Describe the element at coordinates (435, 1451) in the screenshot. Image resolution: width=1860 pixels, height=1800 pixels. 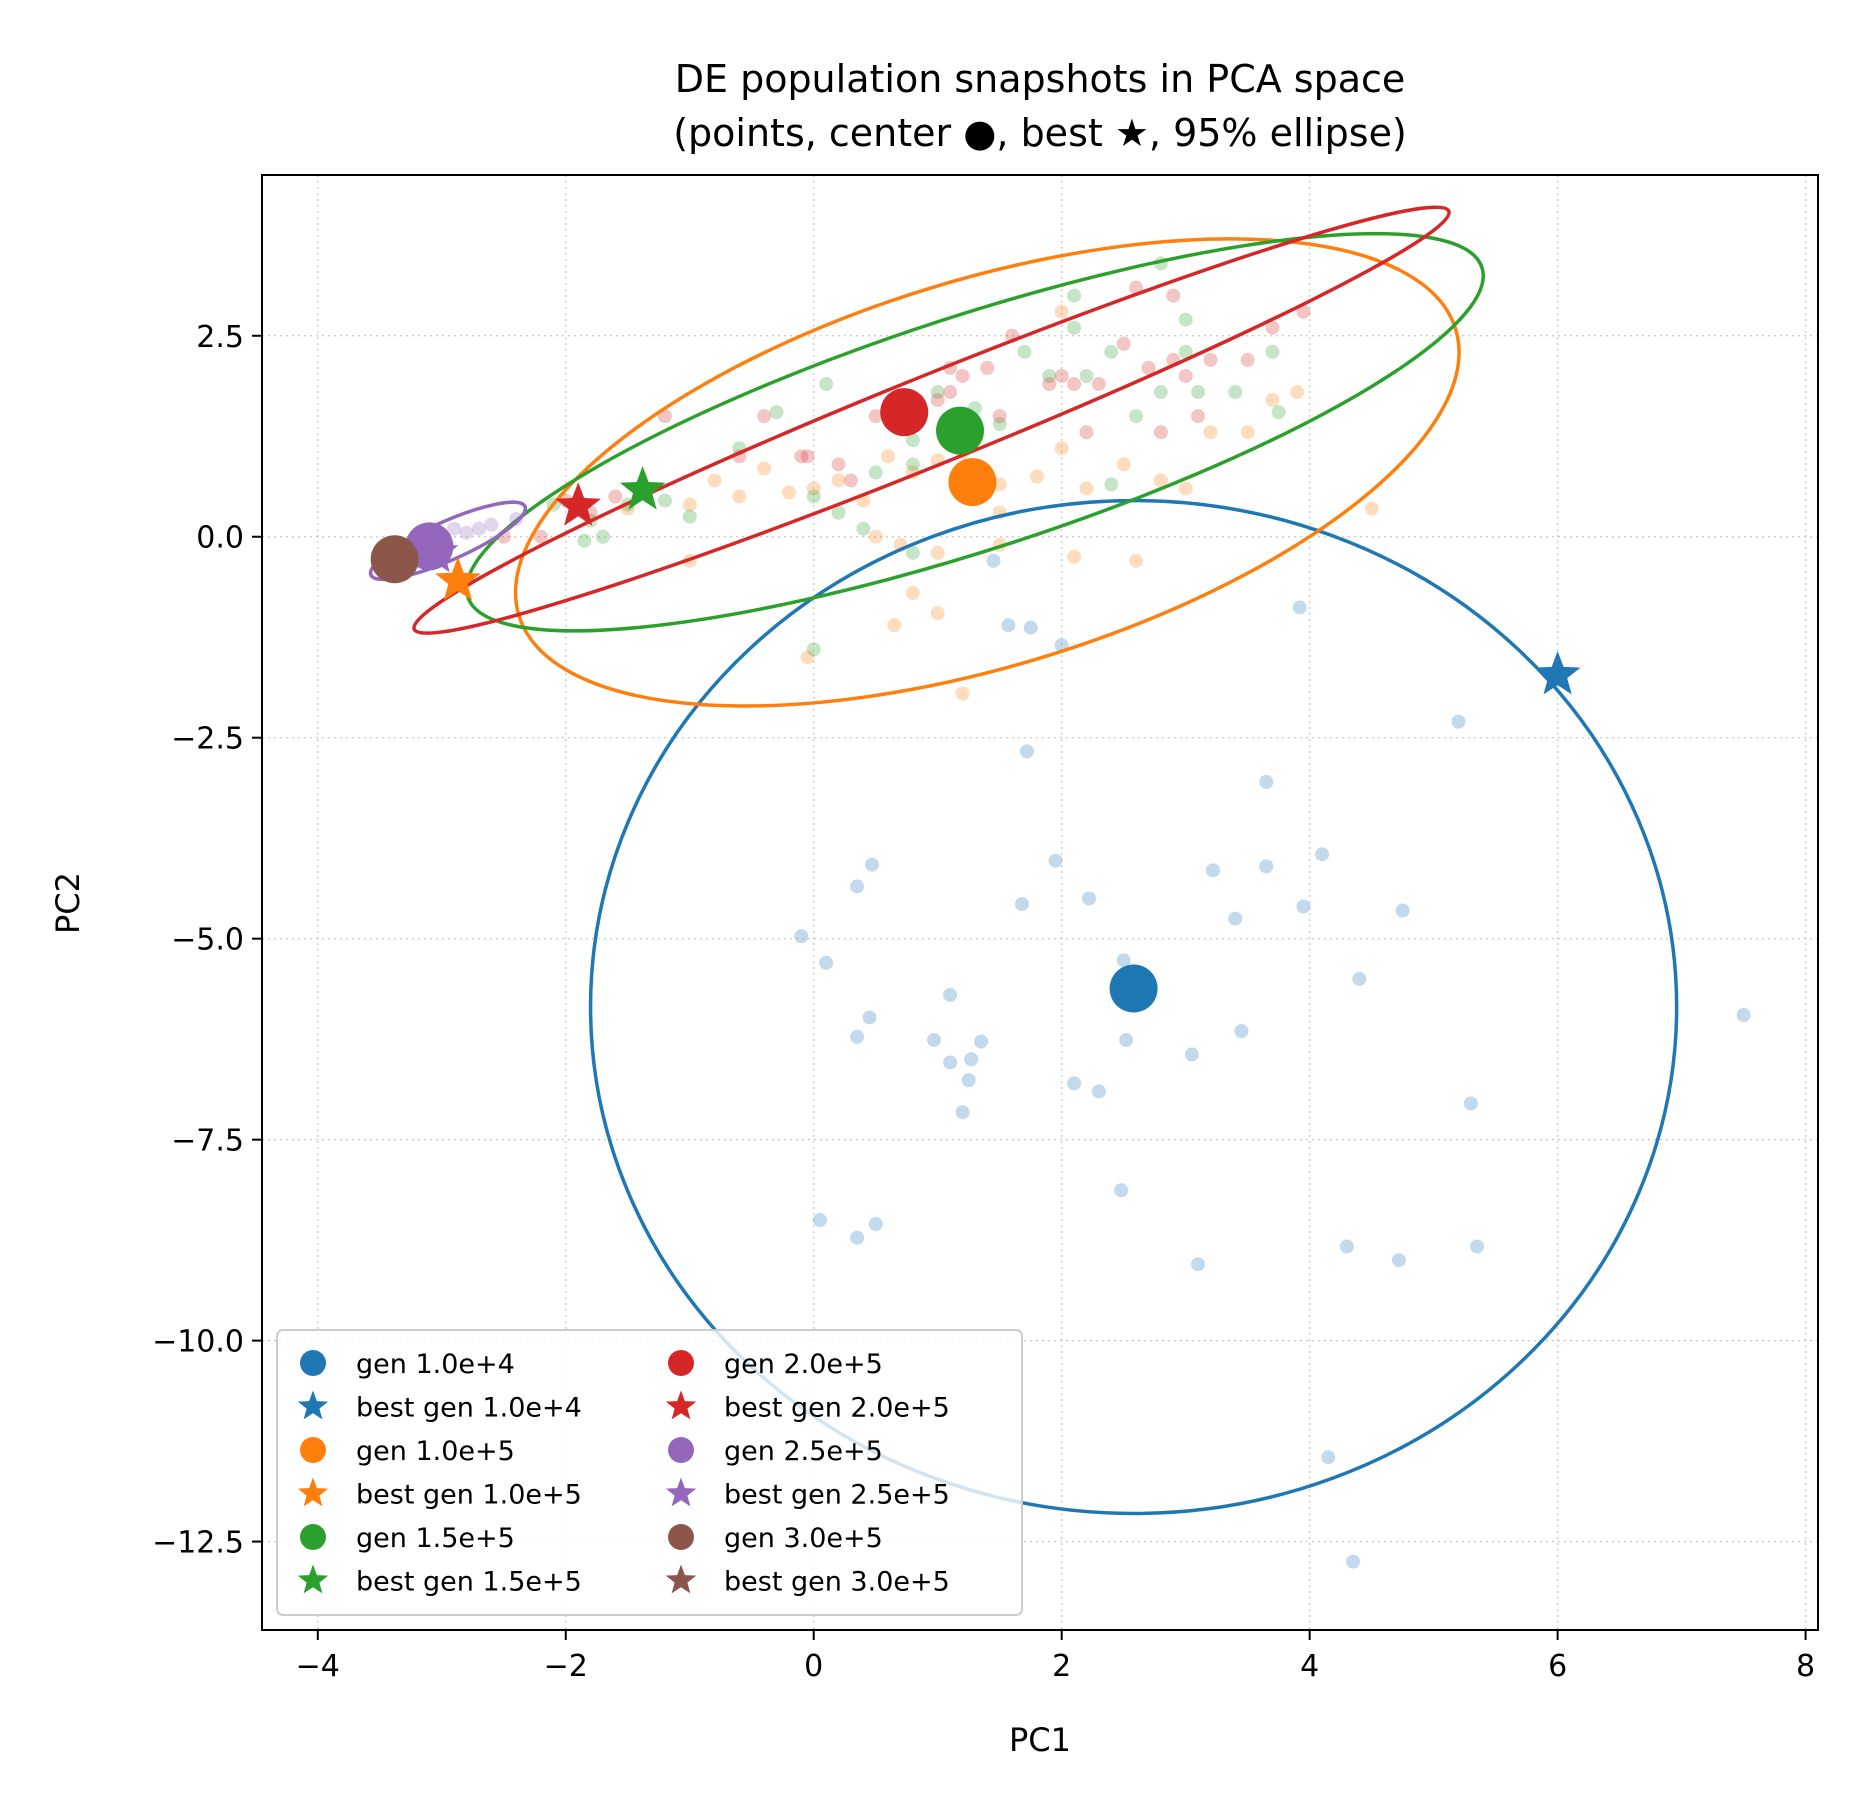
I see `legend-label: gen 1.0e+5` at that location.